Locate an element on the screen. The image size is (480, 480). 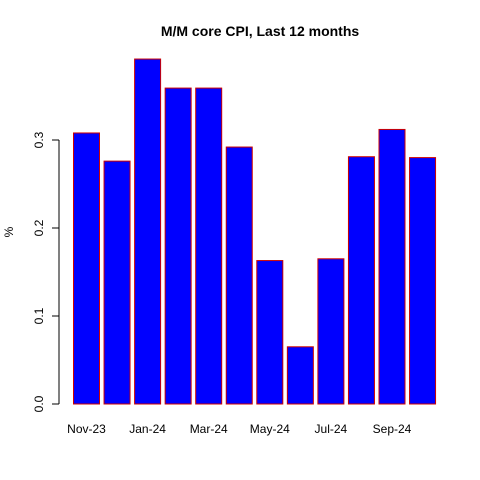
y-tick-label: 0.3 is located at coordinates (39, 139).